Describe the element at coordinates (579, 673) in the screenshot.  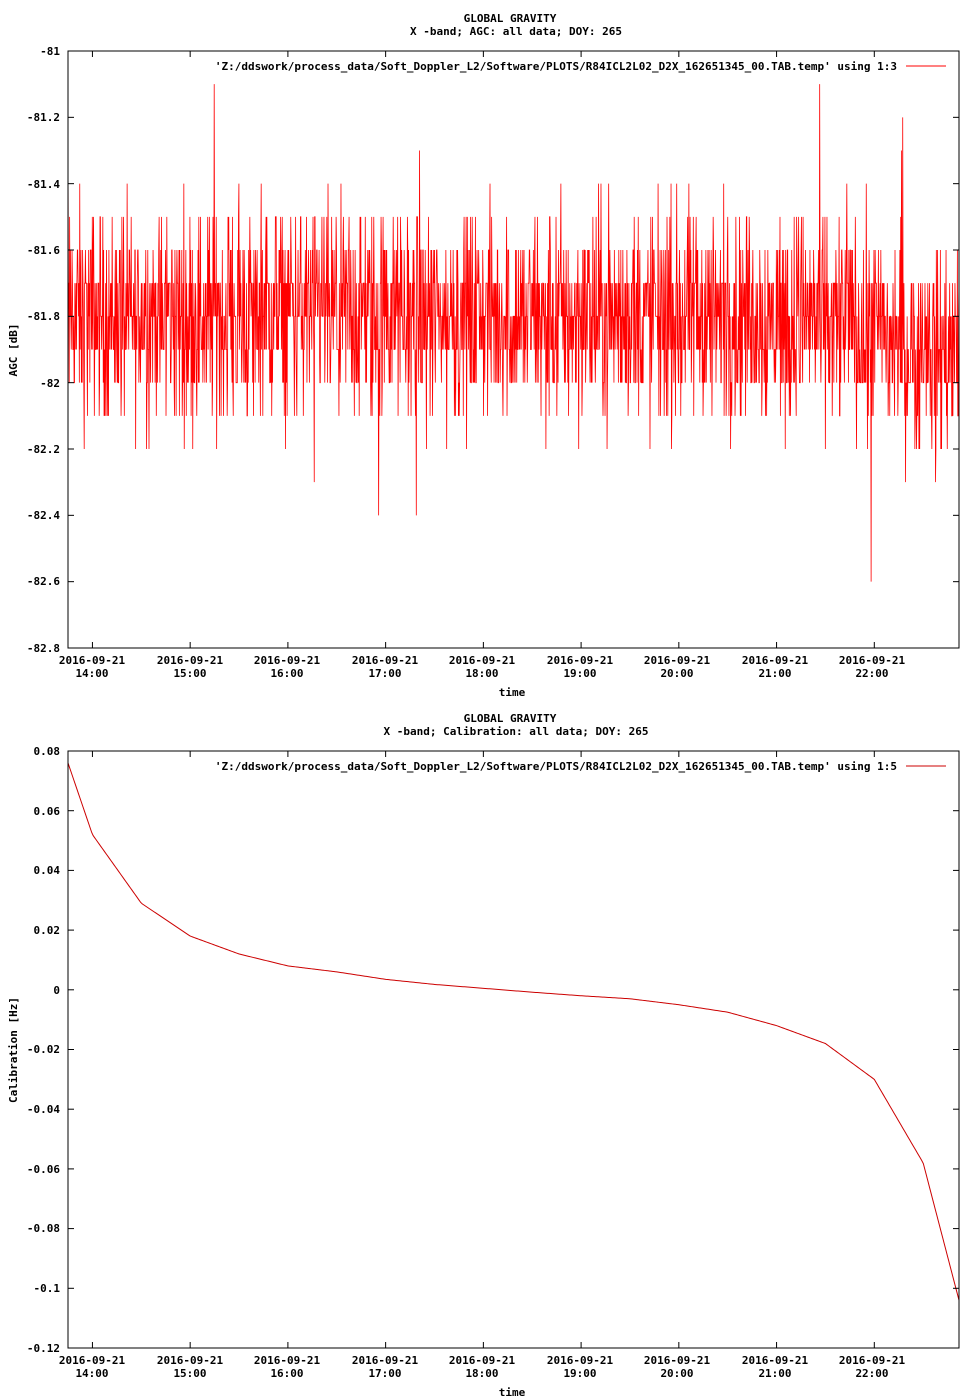
I see `agc-x-tick-time: 19:00` at that location.